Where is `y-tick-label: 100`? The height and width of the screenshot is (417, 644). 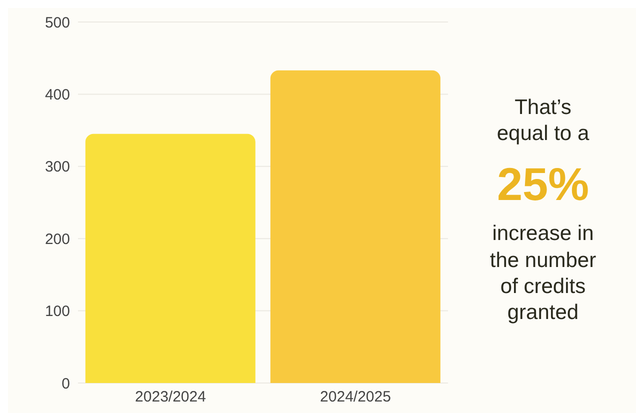
y-tick-label: 100 is located at coordinates (57, 311).